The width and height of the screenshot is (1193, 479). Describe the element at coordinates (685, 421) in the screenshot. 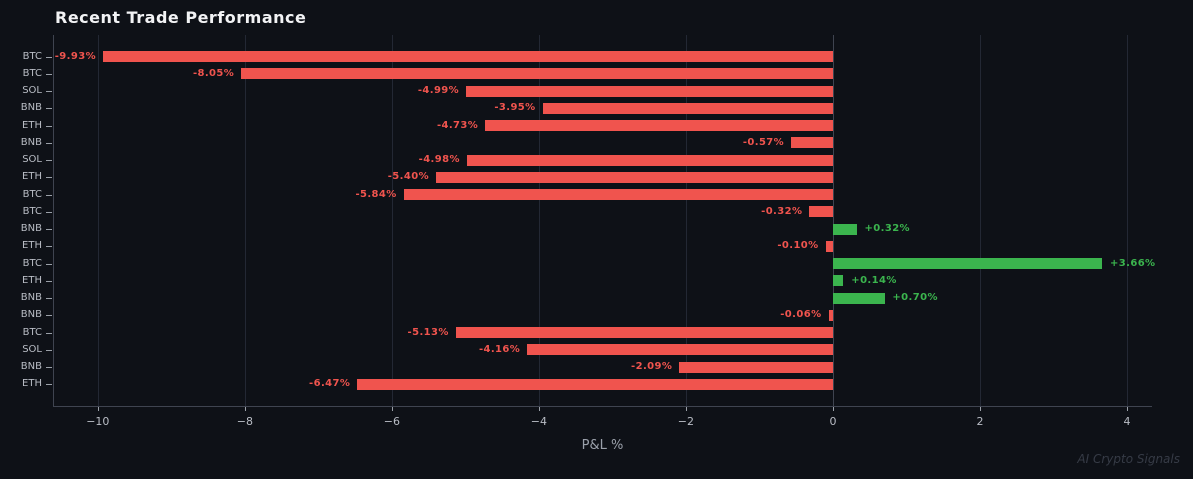

I see `x-tick-label: −2` at that location.